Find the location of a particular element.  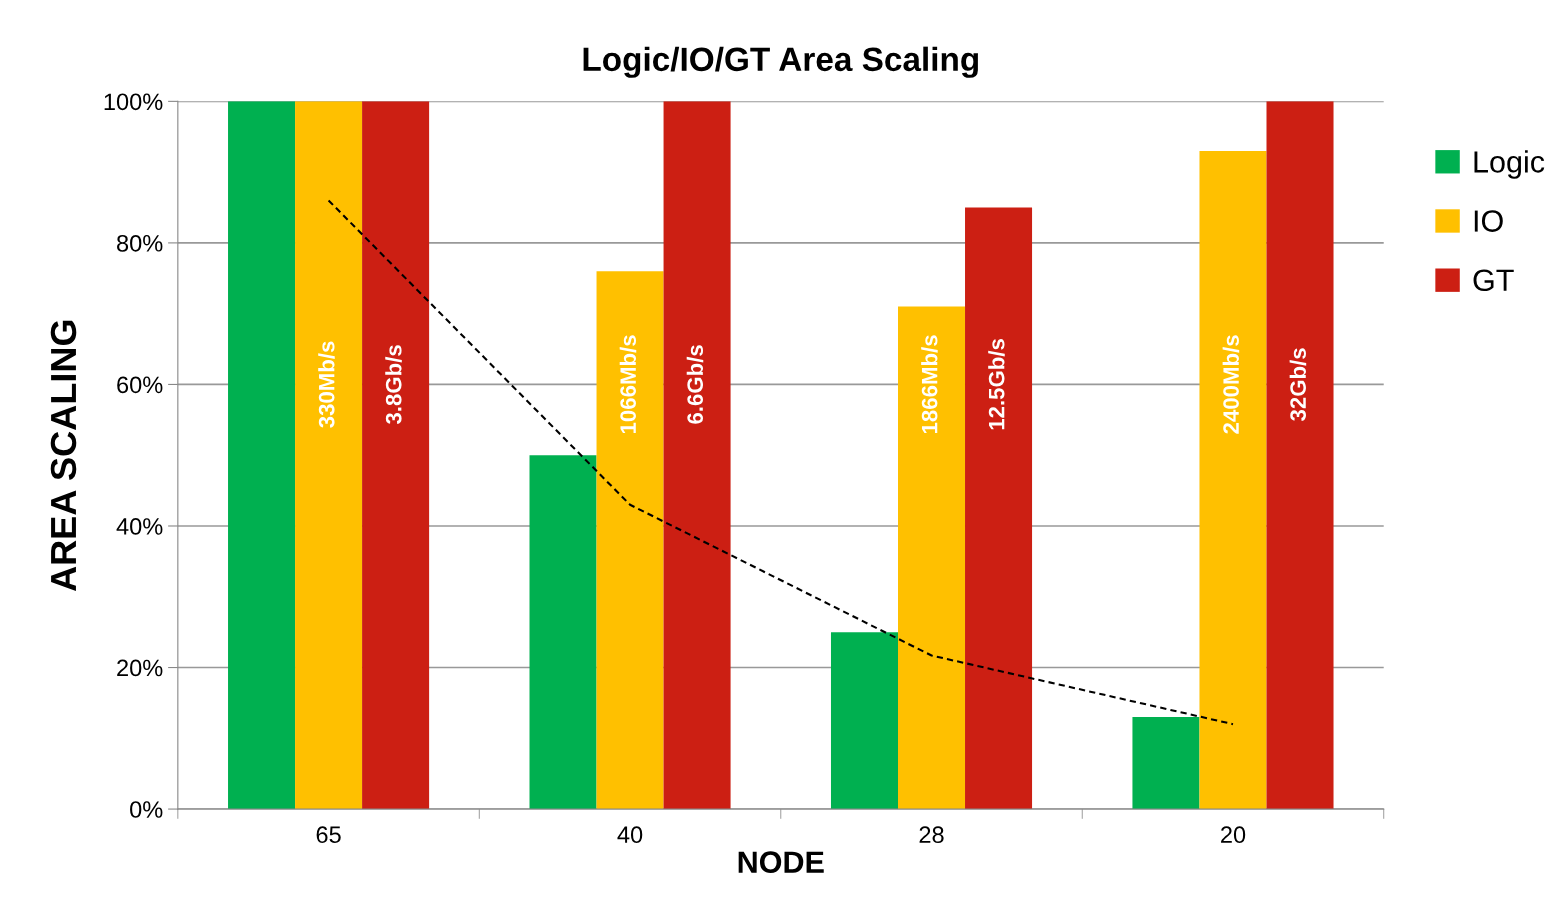

x-tick-label: 40 is located at coordinates (630, 835).